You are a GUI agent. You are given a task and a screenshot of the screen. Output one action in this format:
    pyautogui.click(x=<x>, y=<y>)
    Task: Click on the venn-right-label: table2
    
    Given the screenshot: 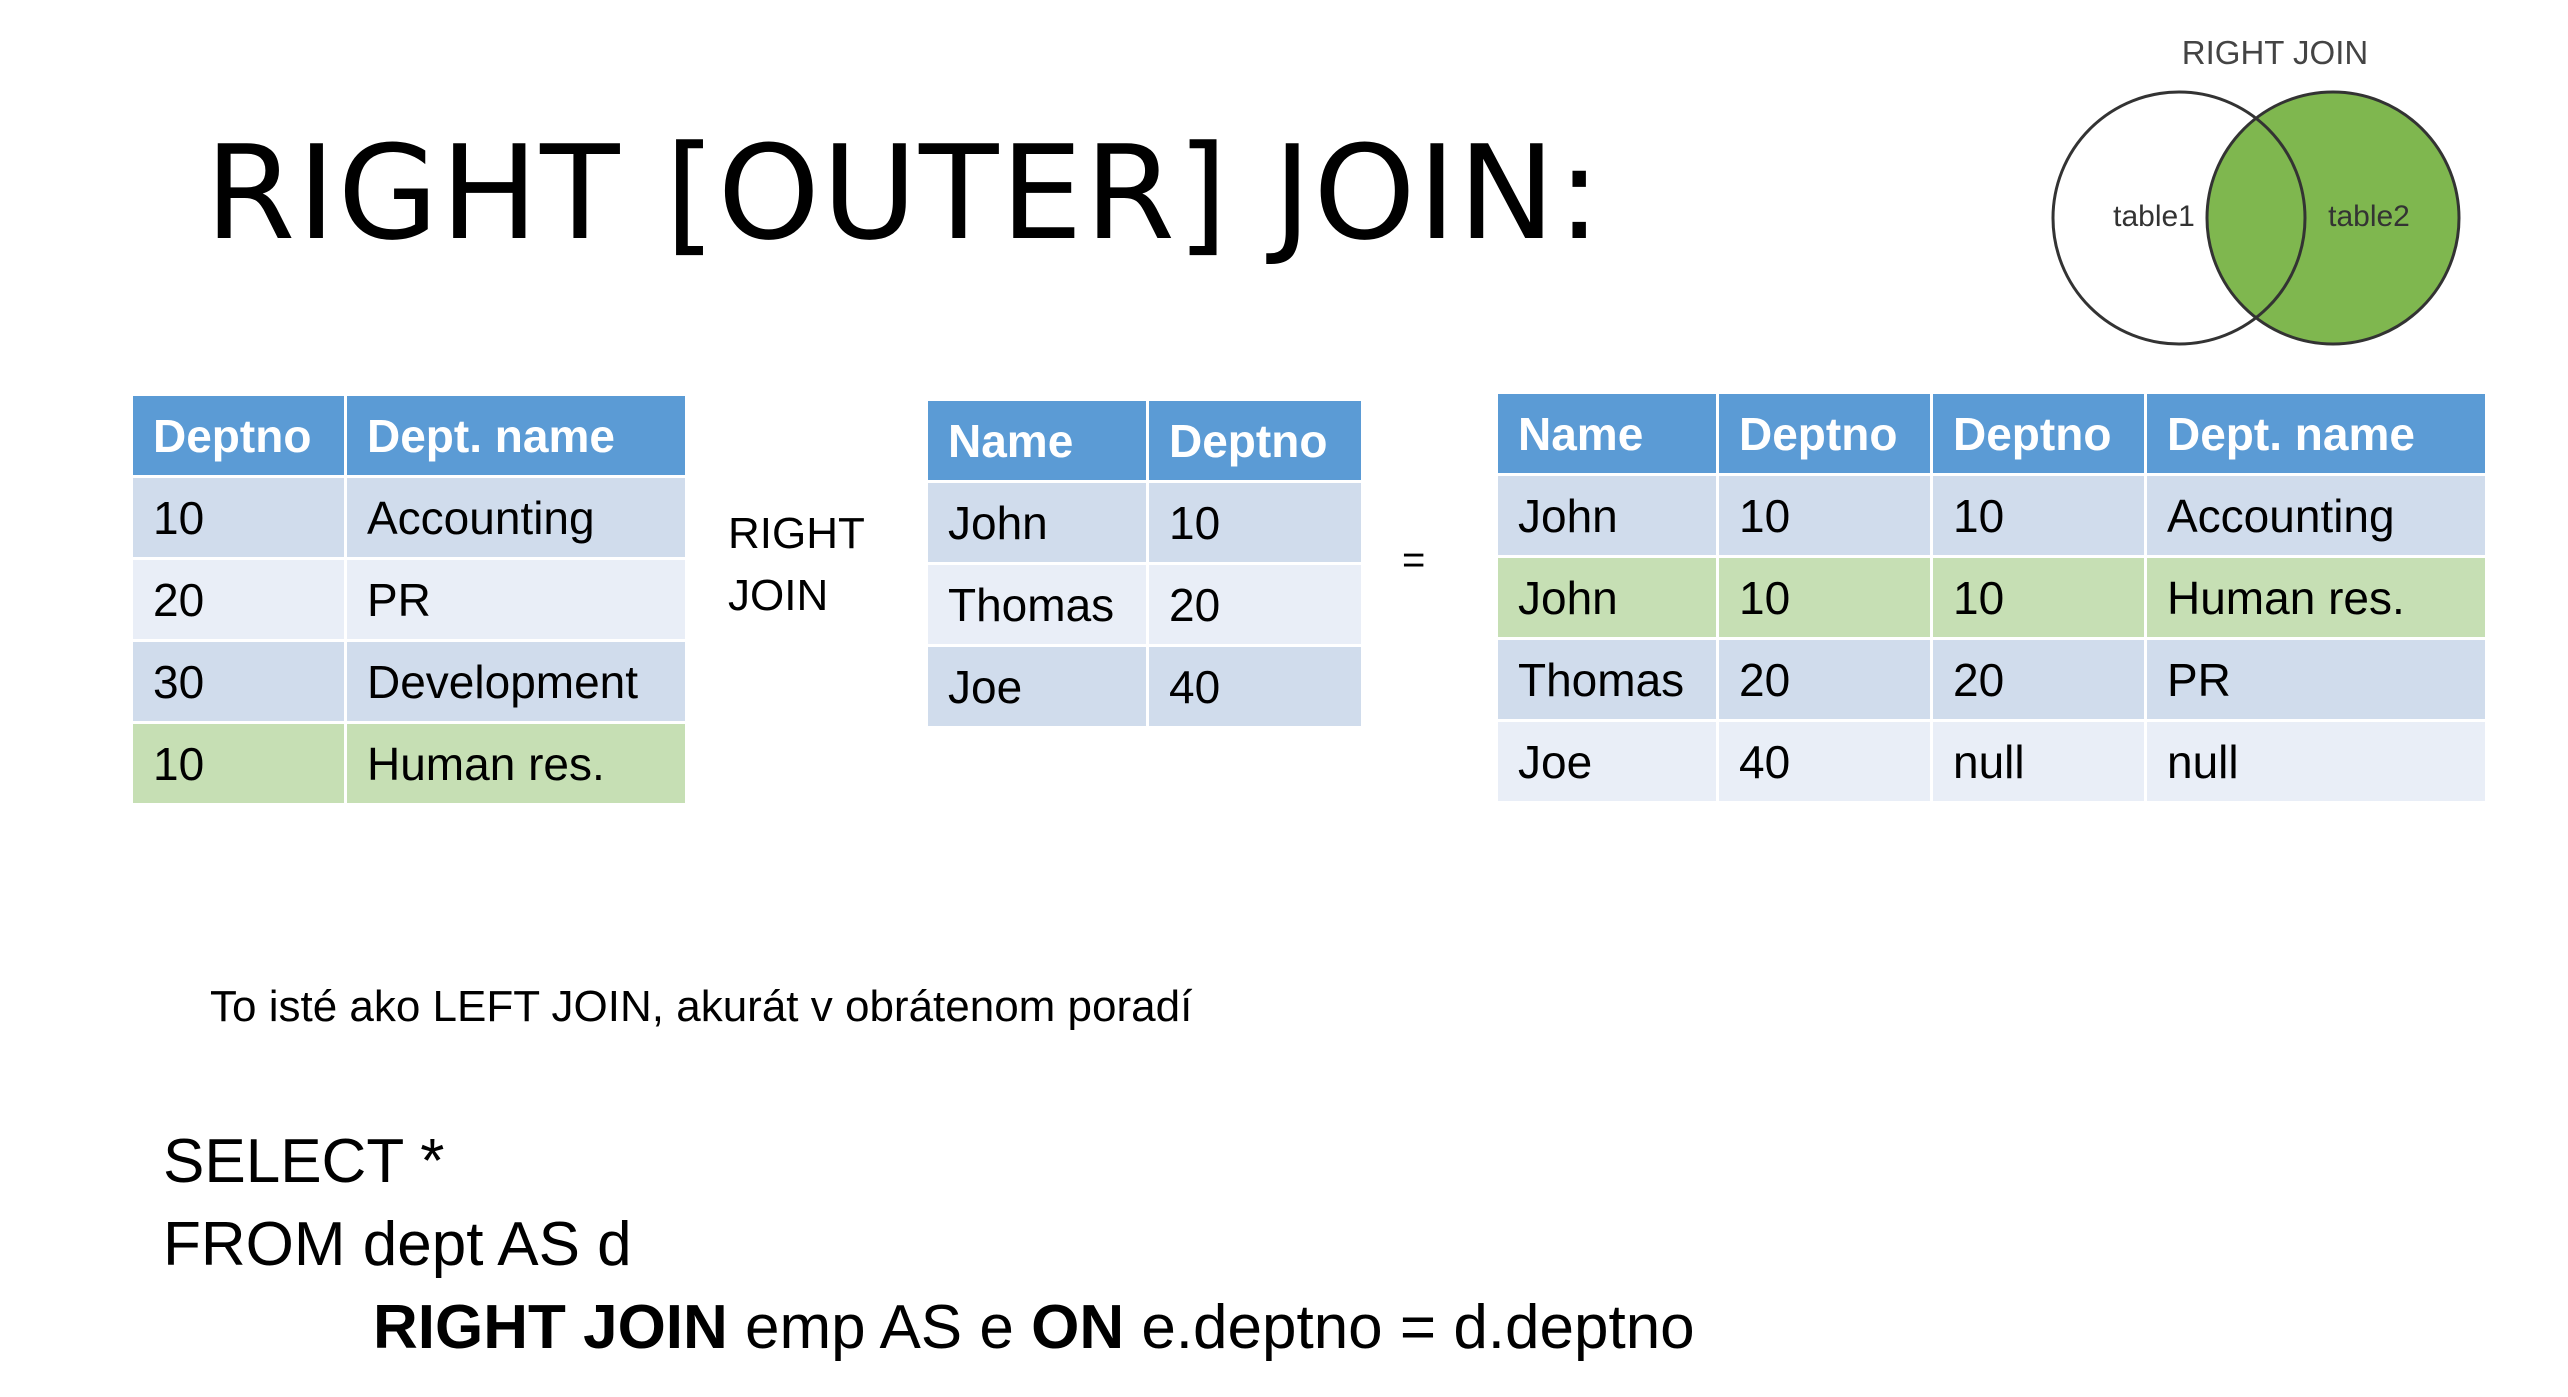 What is the action you would take?
    pyautogui.click(x=2369, y=216)
    